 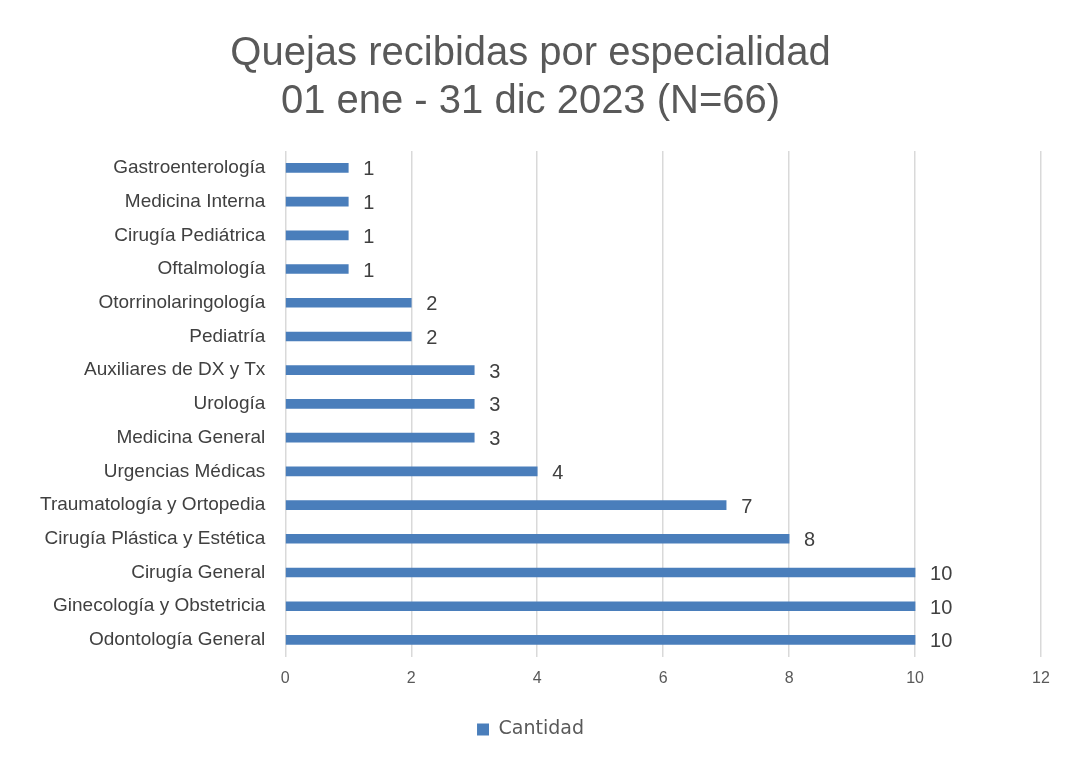 What do you see at coordinates (537, 677) in the screenshot?
I see `x-tick-label: 4` at bounding box center [537, 677].